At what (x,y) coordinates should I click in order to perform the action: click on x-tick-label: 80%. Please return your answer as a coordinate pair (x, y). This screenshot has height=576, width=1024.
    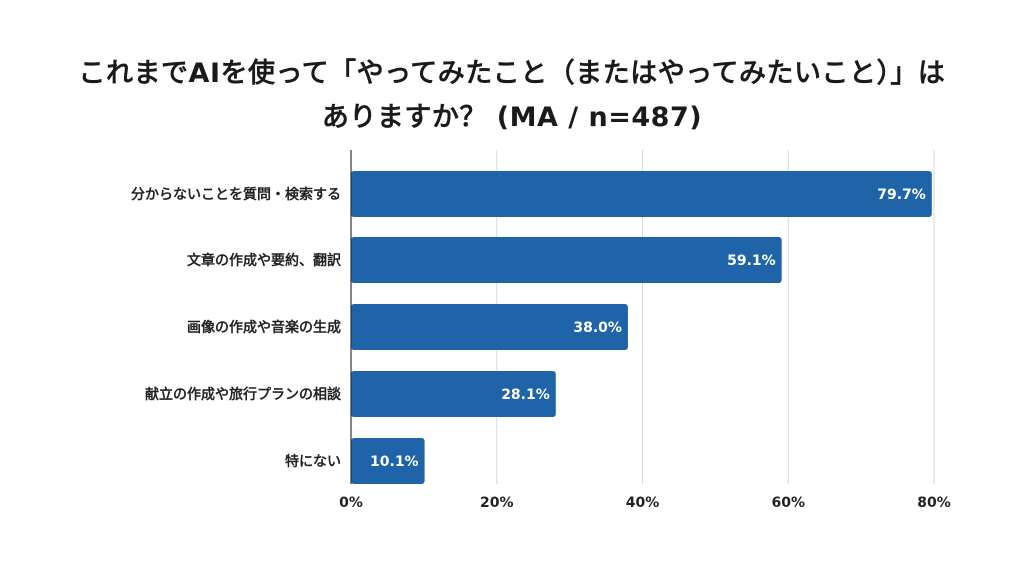
    Looking at the image, I should click on (934, 503).